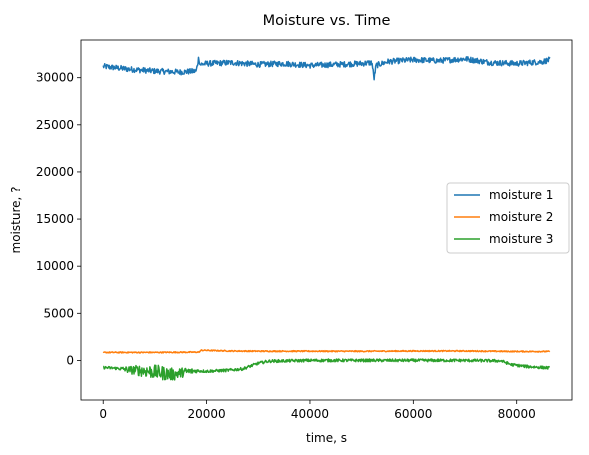  I want to click on y-tick-label: 30000, so click(55, 78).